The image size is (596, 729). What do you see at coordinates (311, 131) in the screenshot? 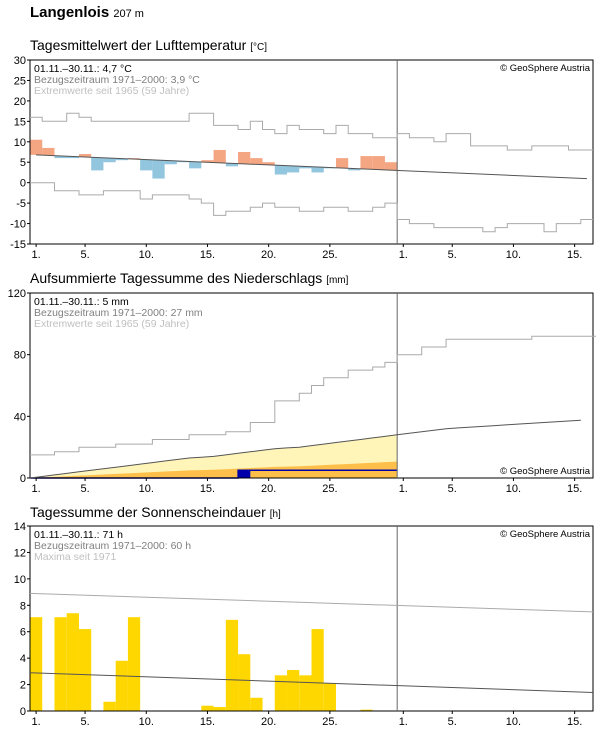
I see `extreme-max-line` at bounding box center [311, 131].